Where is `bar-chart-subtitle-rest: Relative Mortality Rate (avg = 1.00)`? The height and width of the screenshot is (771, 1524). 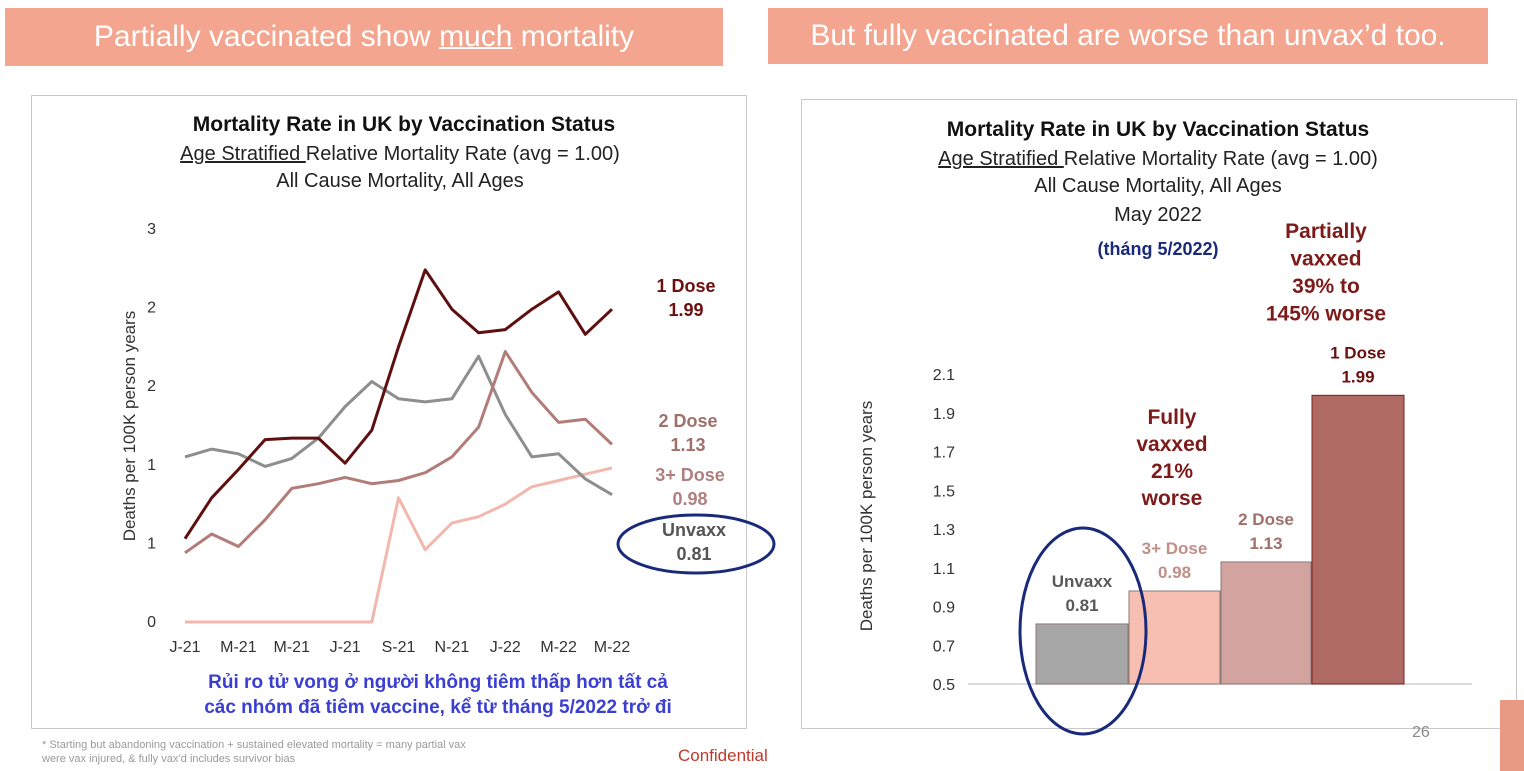 bar-chart-subtitle-rest: Relative Mortality Rate (avg = 1.00) is located at coordinates (1221, 159).